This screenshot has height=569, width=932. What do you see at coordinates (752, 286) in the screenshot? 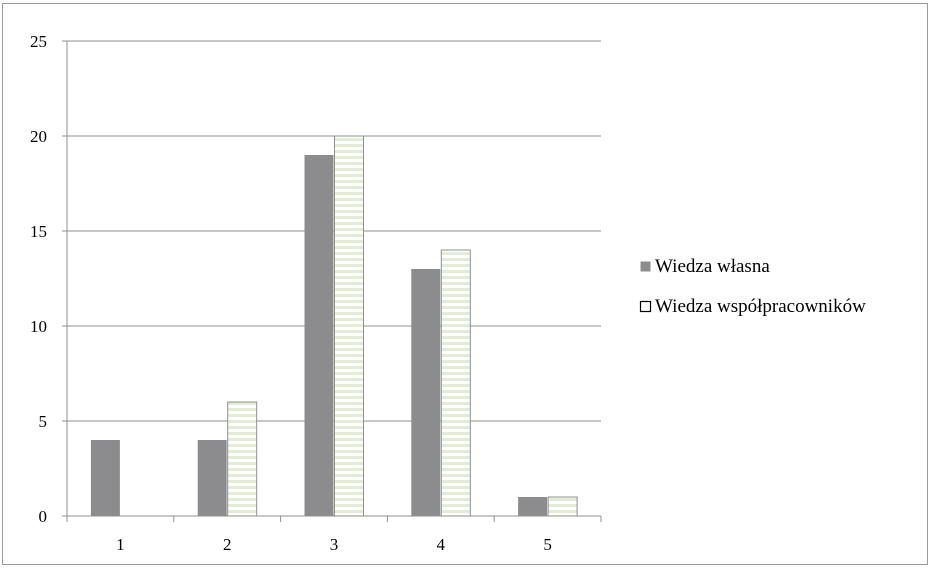
I see `legend: Wiedza własna Wiedza współpracowników` at bounding box center [752, 286].